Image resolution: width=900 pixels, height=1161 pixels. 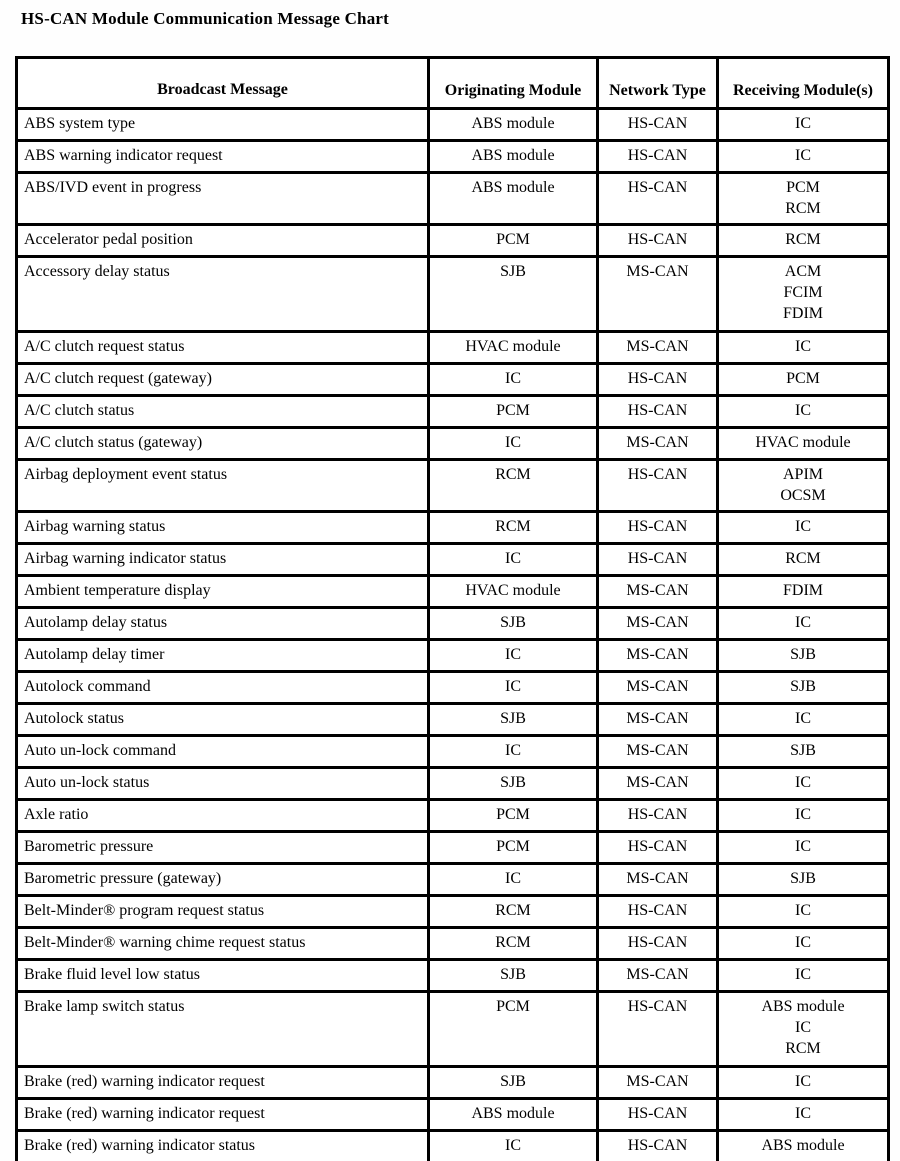 I want to click on cell-line: FCIM, so click(x=803, y=292).